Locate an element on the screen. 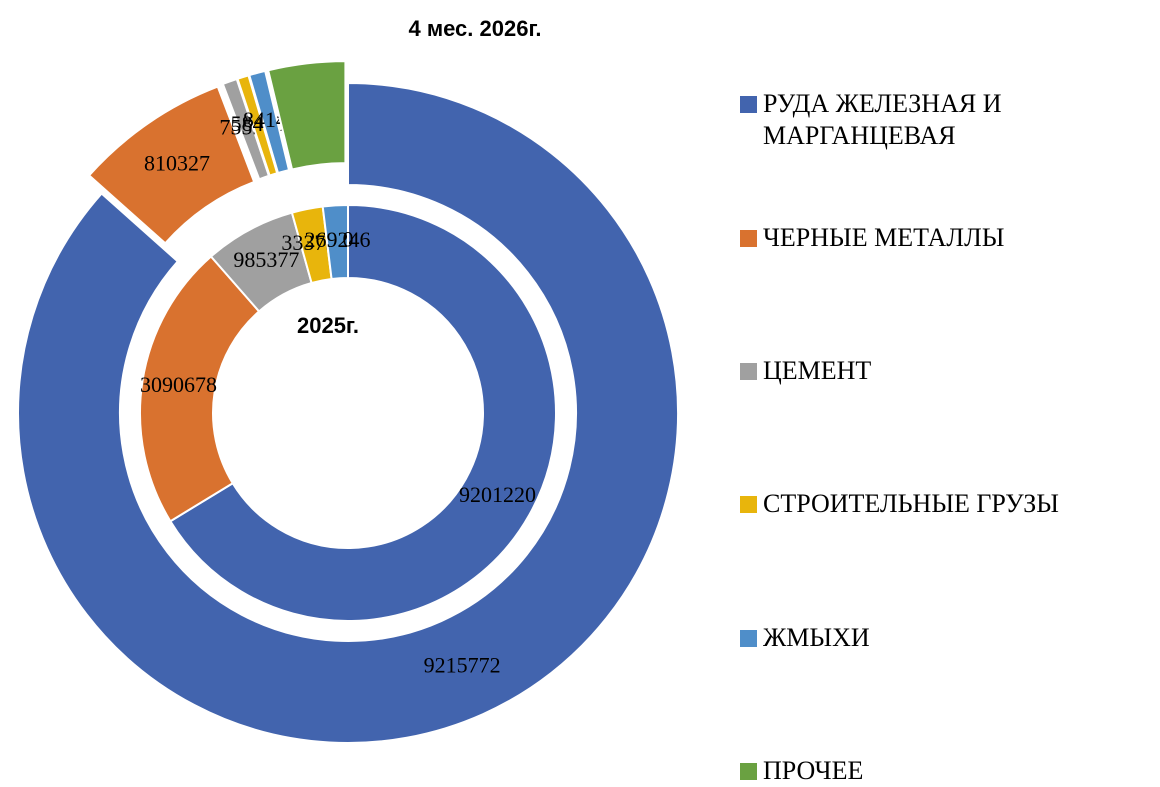 This screenshot has height=787, width=1160. legend-label: ЧЕРНЫЕ МЕТАЛЛЫ is located at coordinates (884, 237).